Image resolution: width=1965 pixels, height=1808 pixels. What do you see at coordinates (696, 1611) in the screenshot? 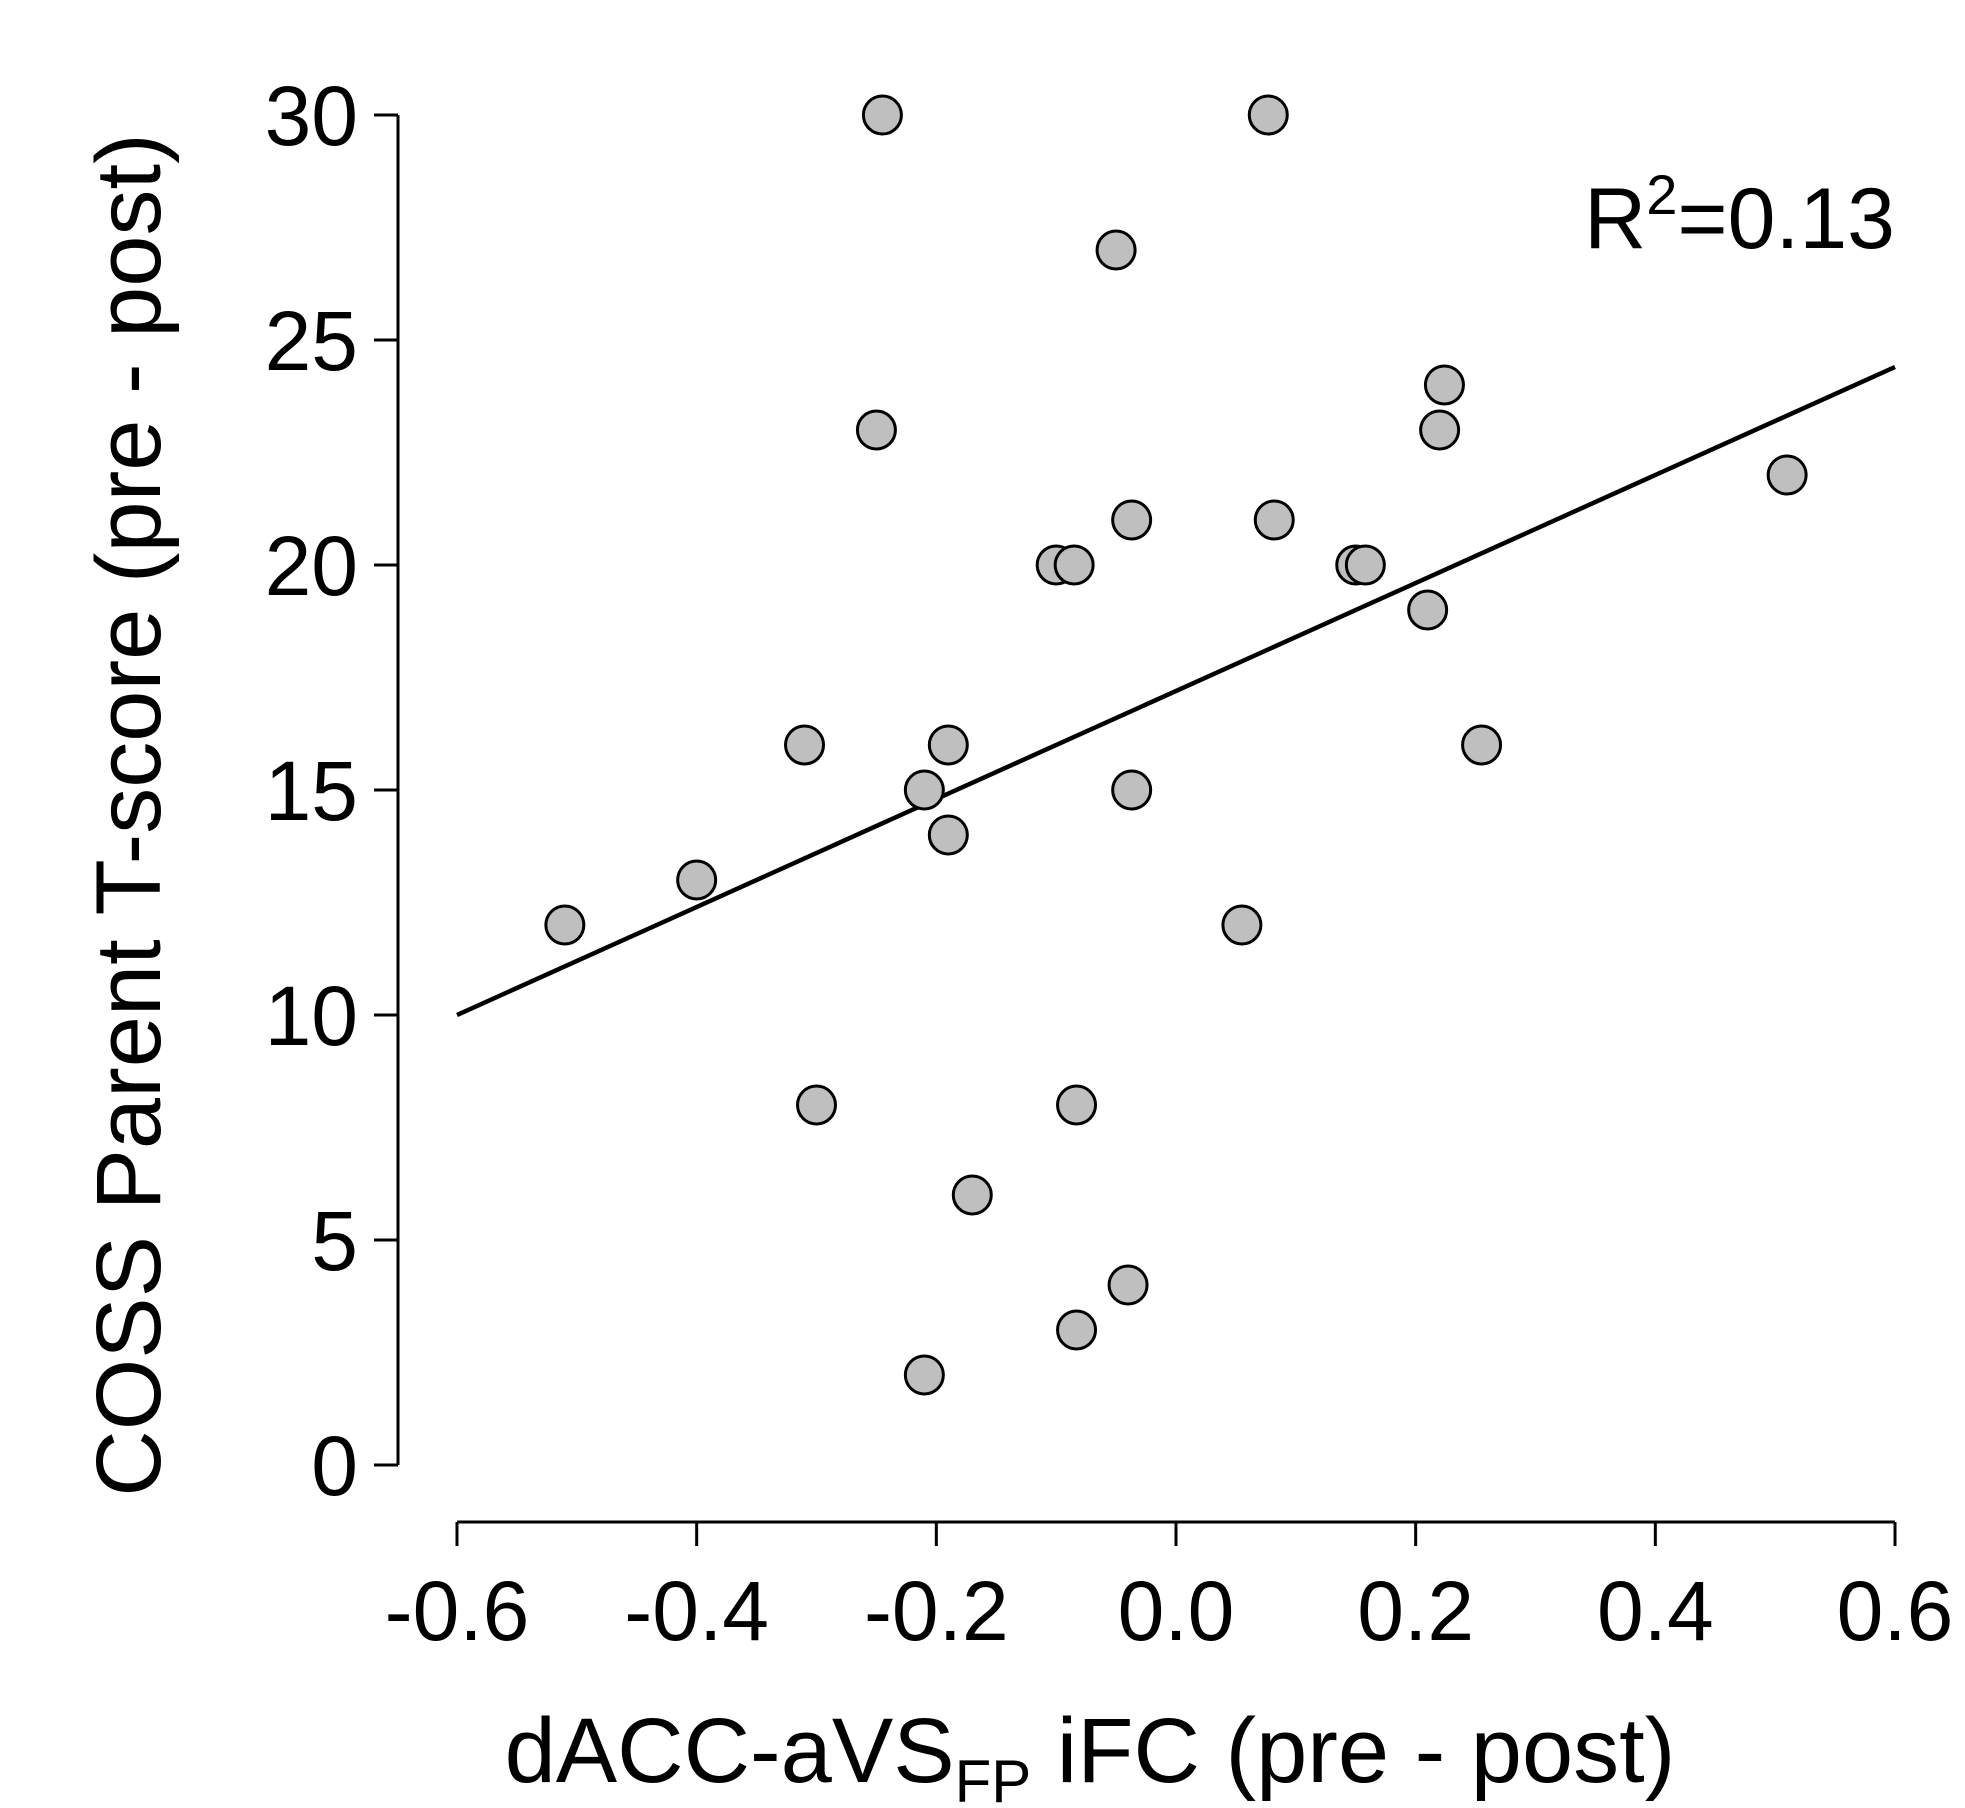
I see `x-tick-label: -0.4` at bounding box center [696, 1611].